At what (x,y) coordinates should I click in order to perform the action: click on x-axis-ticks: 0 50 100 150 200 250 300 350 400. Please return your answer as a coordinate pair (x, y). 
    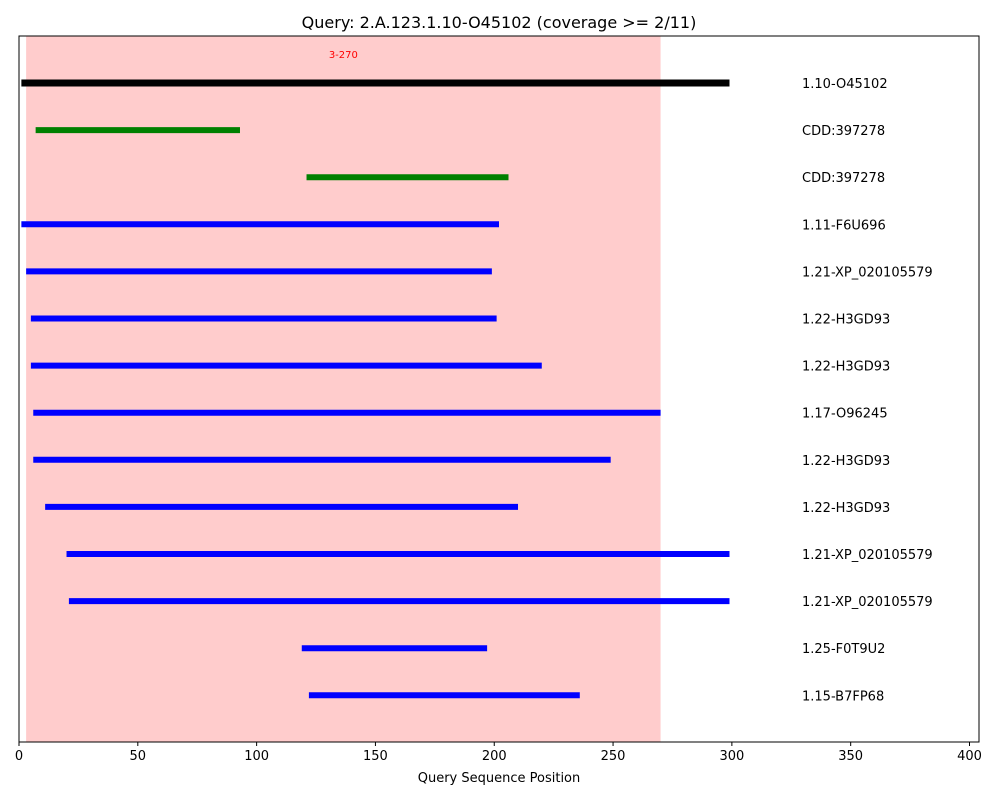
    Looking at the image, I should click on (498, 753).